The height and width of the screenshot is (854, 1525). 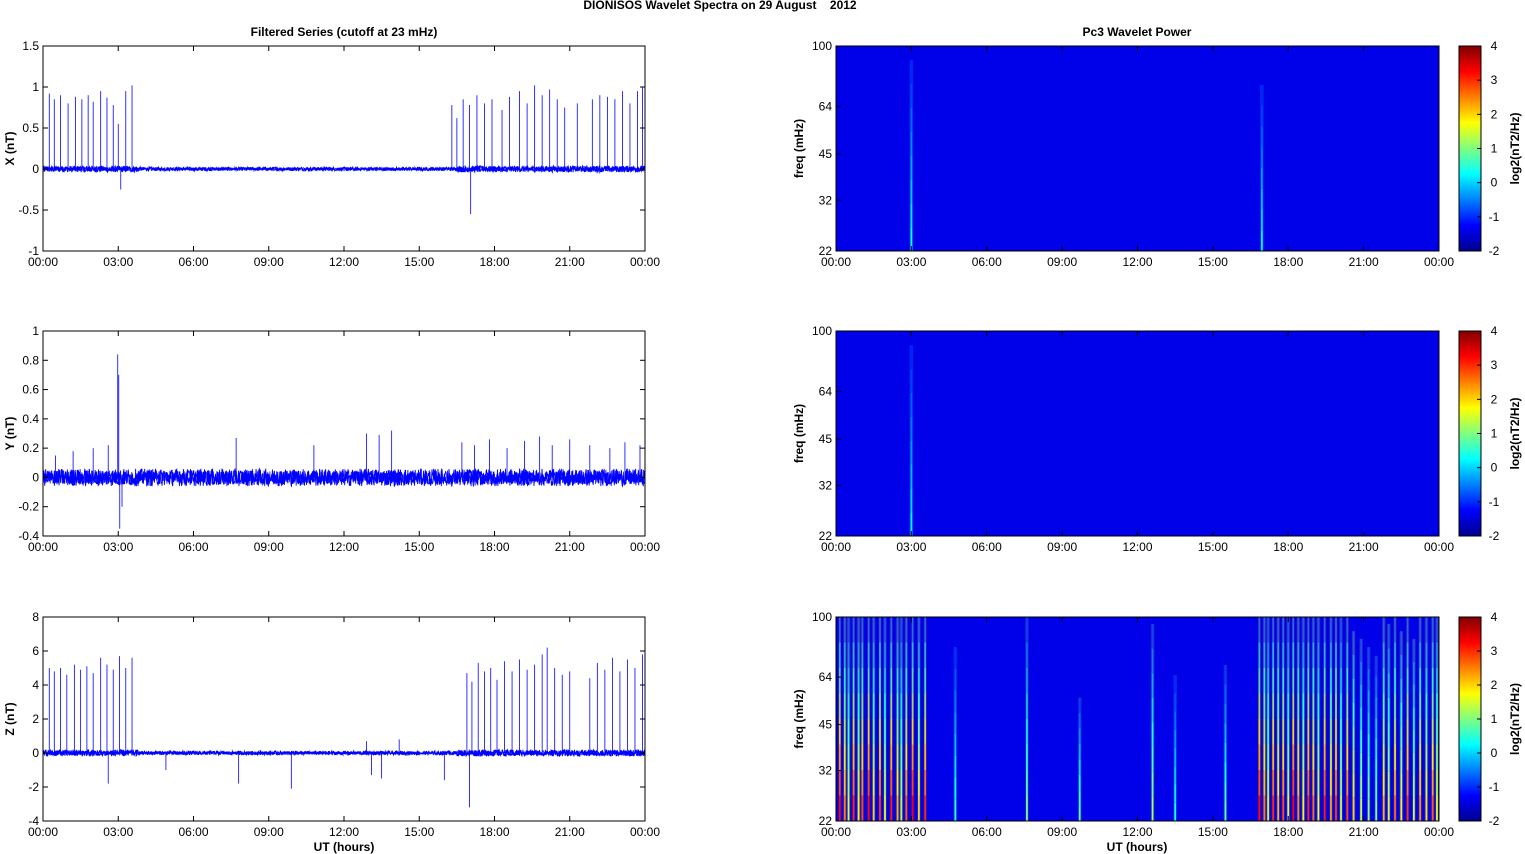 I want to click on colorbar-tick-label: 1, so click(x=1494, y=434).